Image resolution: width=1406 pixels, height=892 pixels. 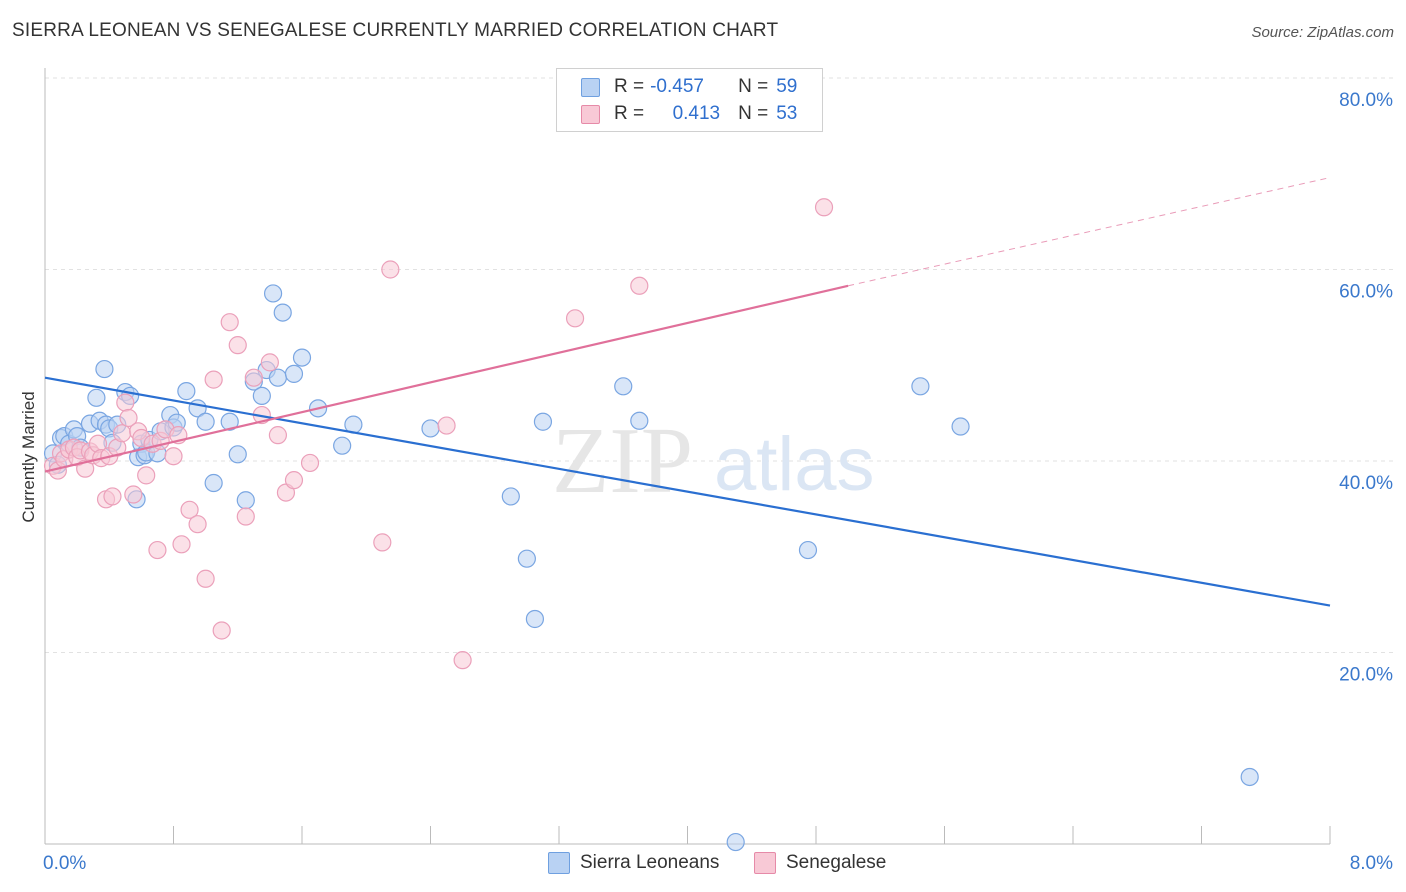 I want to click on x-tick-label: 0.0%, so click(x=64, y=863).